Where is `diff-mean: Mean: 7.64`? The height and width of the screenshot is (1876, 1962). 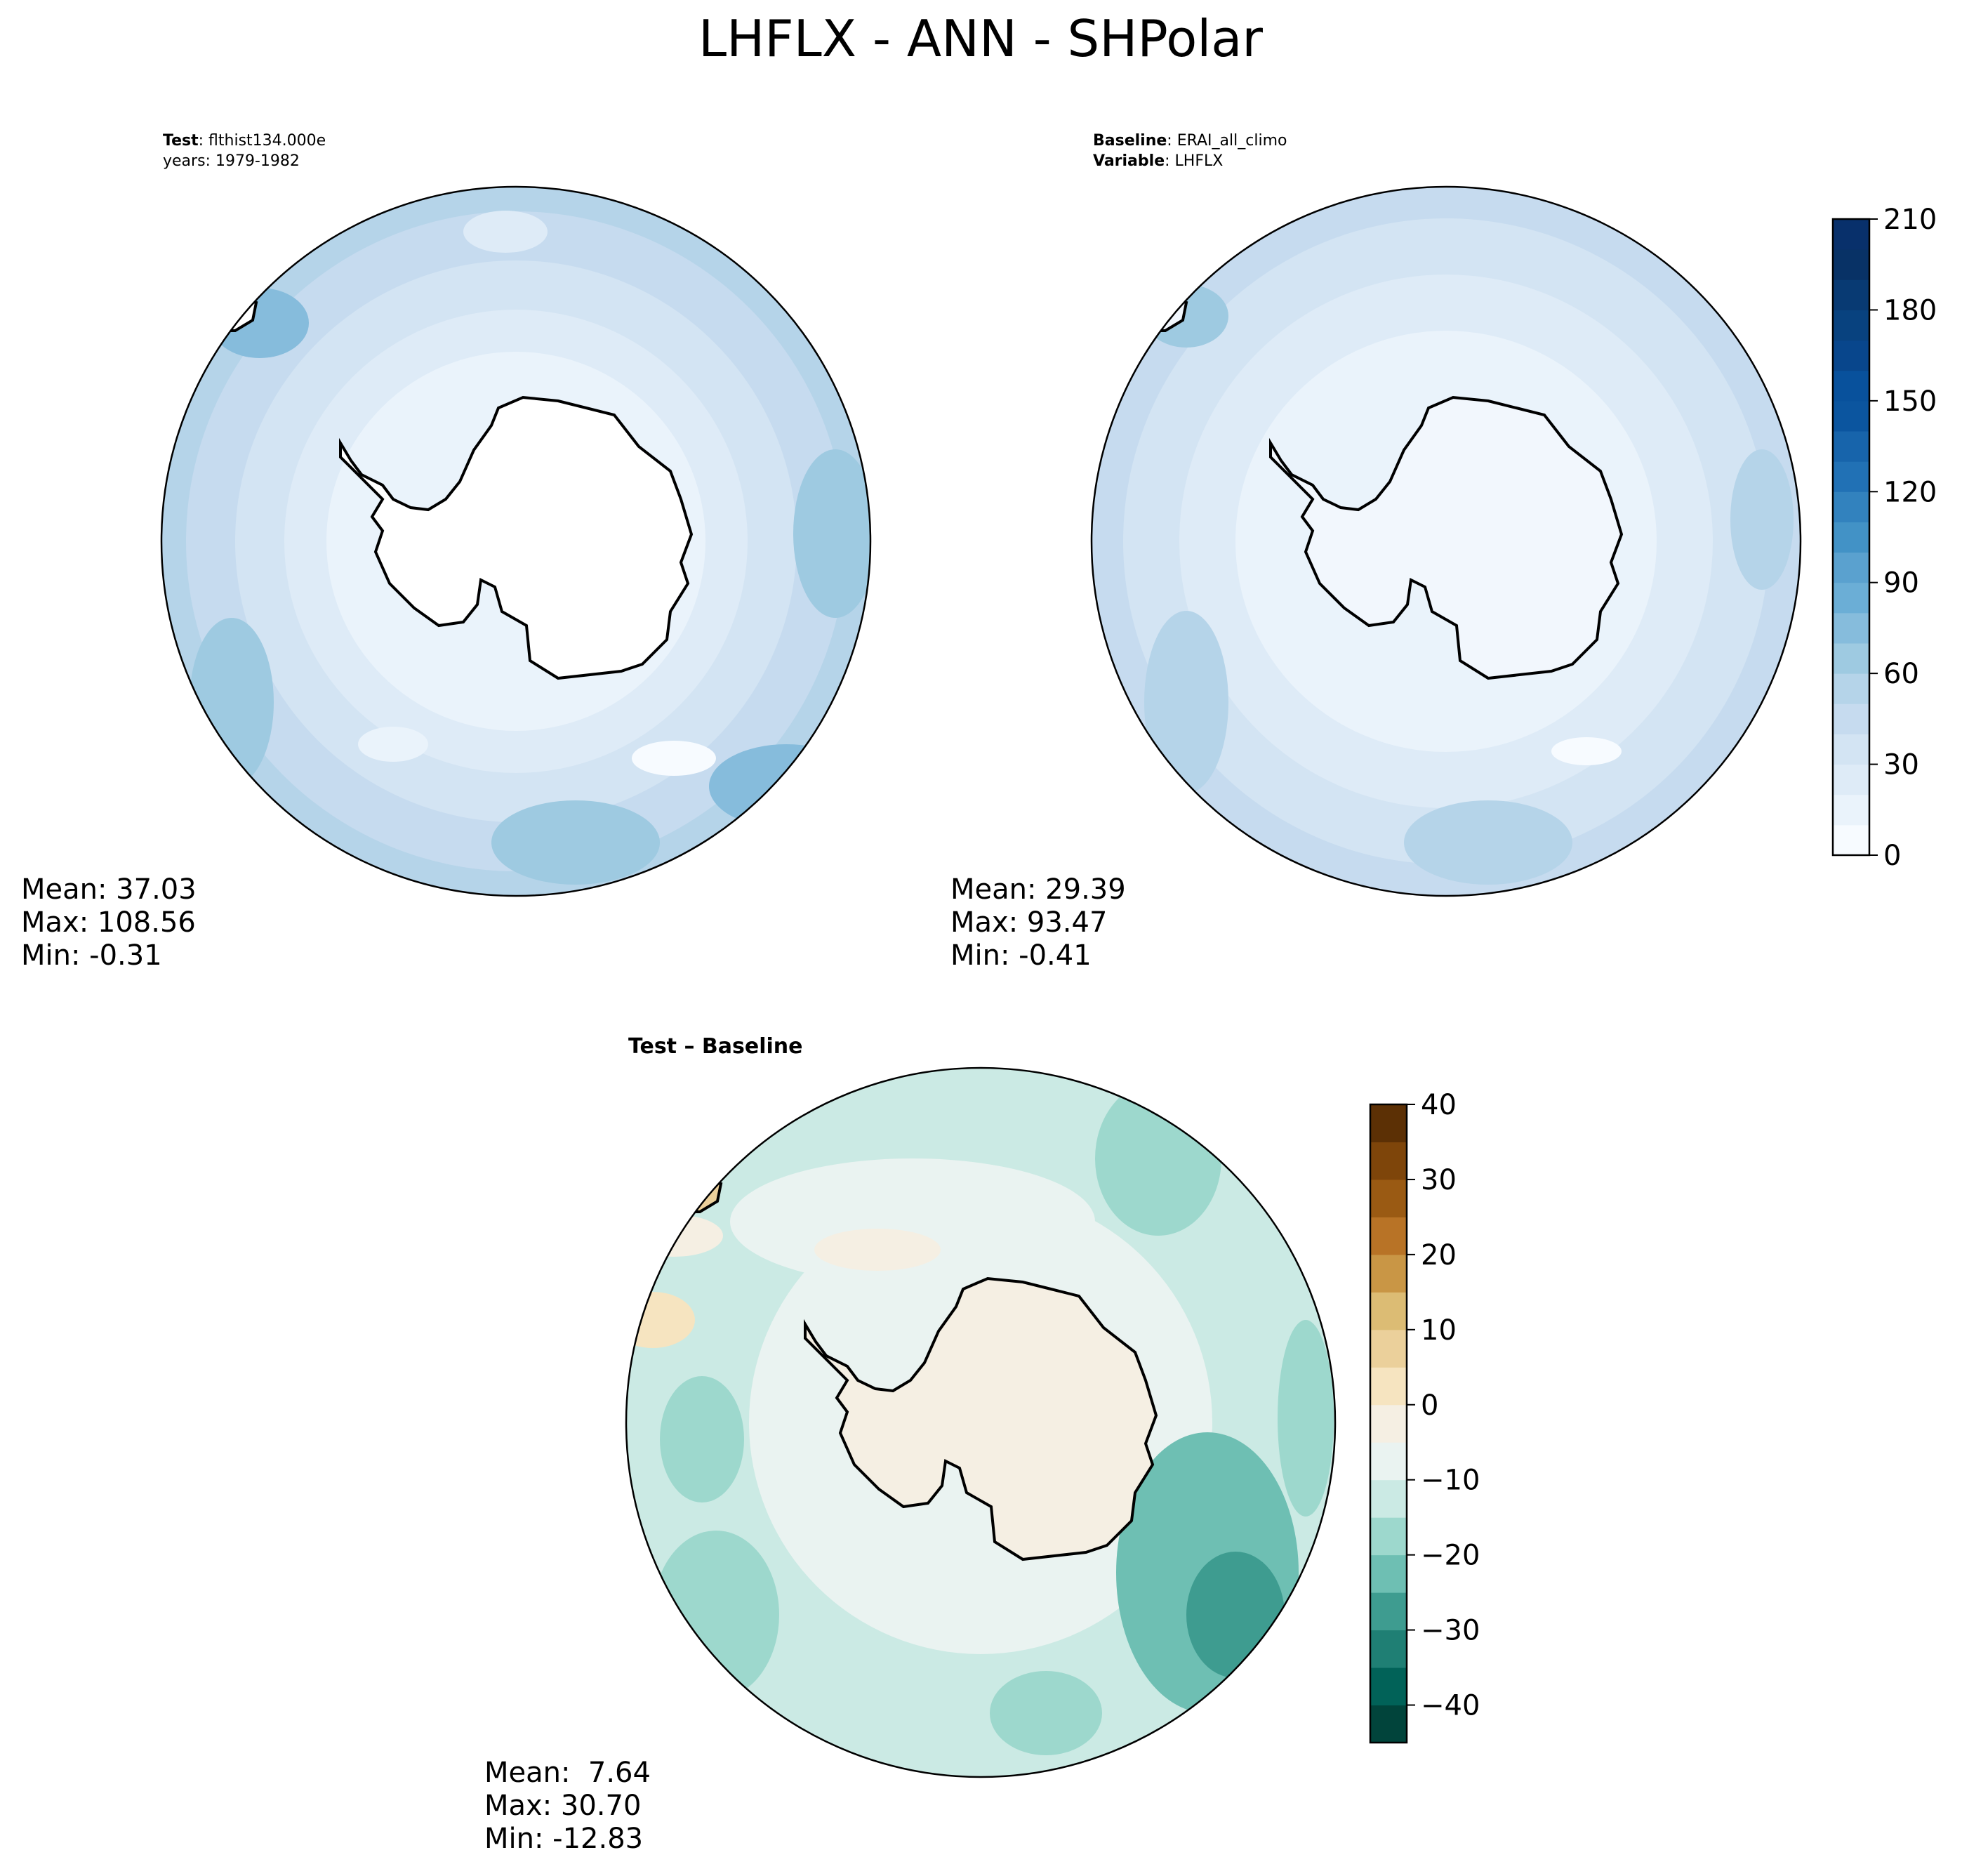
diff-mean: Mean: 7.64 is located at coordinates (567, 1773).